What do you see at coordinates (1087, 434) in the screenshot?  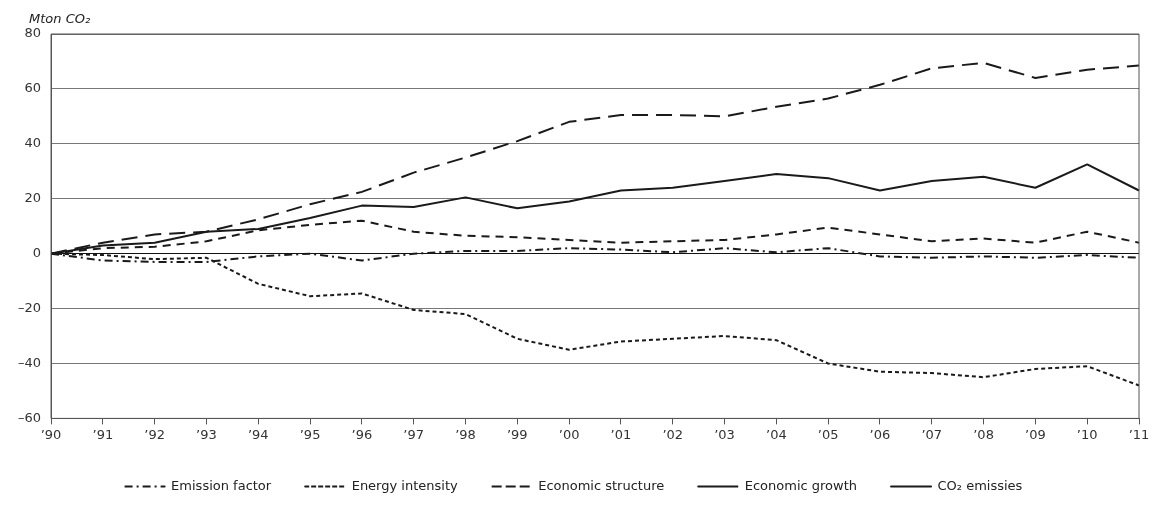 I see `x-tick-label: ’10` at bounding box center [1087, 434].